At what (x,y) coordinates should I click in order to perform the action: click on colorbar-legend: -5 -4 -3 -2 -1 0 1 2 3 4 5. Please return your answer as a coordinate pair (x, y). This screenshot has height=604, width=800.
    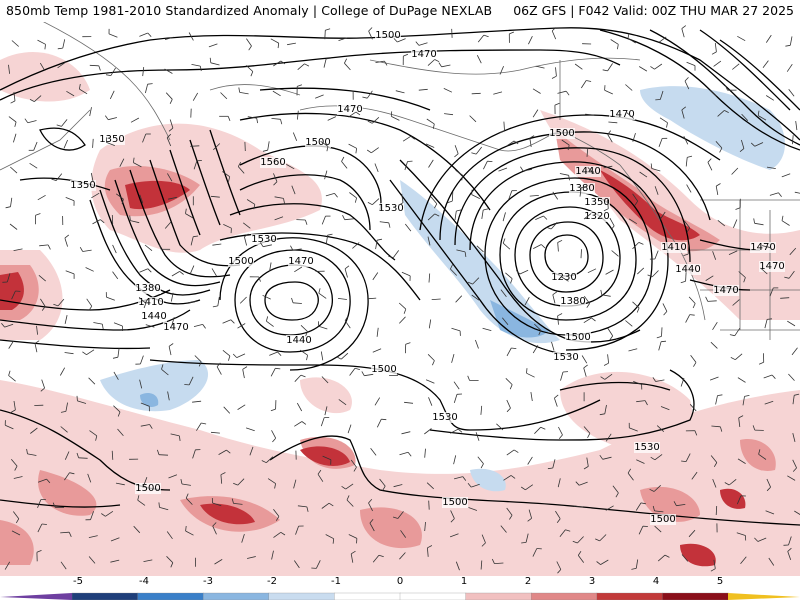
    Looking at the image, I should click on (400, 588).